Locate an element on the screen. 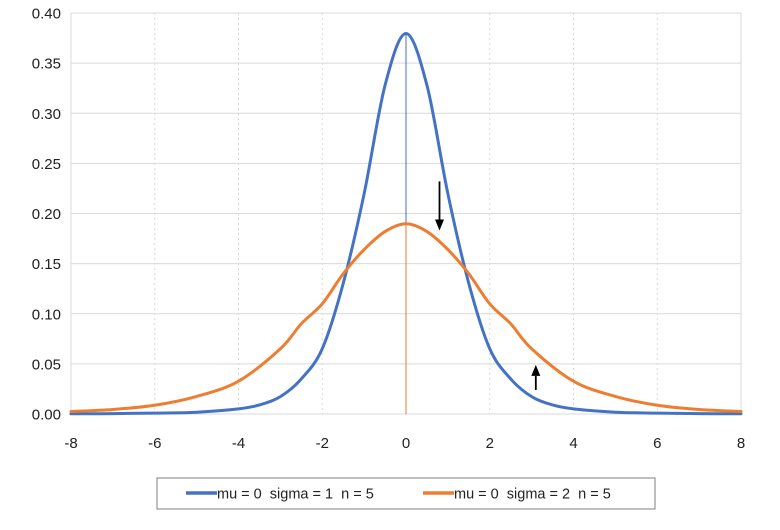 The height and width of the screenshot is (530, 780). x-tick-label: 2 is located at coordinates (490, 443).